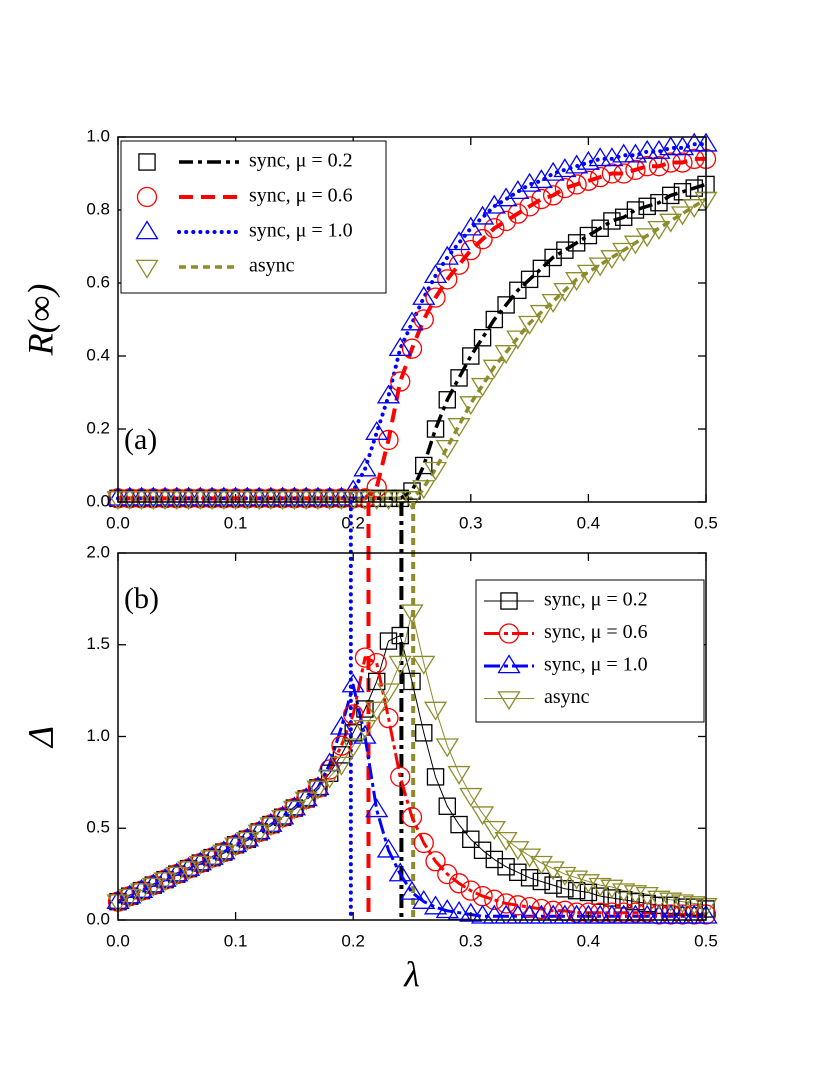  Describe the element at coordinates (706, 940) in the screenshot. I see `x-tick-label: 0.5` at that location.